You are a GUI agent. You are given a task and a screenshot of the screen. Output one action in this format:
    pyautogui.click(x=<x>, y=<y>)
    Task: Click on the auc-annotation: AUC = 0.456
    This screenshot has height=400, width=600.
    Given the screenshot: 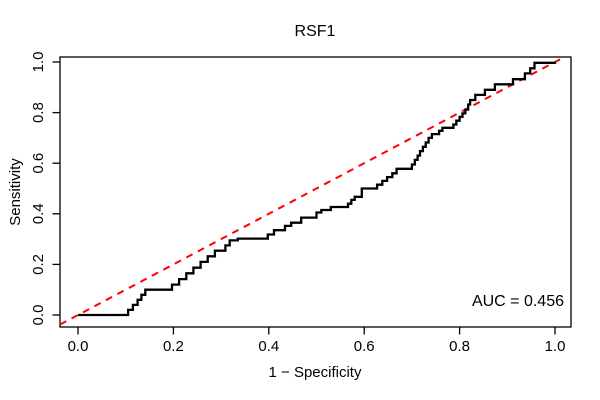 What is the action you would take?
    pyautogui.click(x=517, y=301)
    